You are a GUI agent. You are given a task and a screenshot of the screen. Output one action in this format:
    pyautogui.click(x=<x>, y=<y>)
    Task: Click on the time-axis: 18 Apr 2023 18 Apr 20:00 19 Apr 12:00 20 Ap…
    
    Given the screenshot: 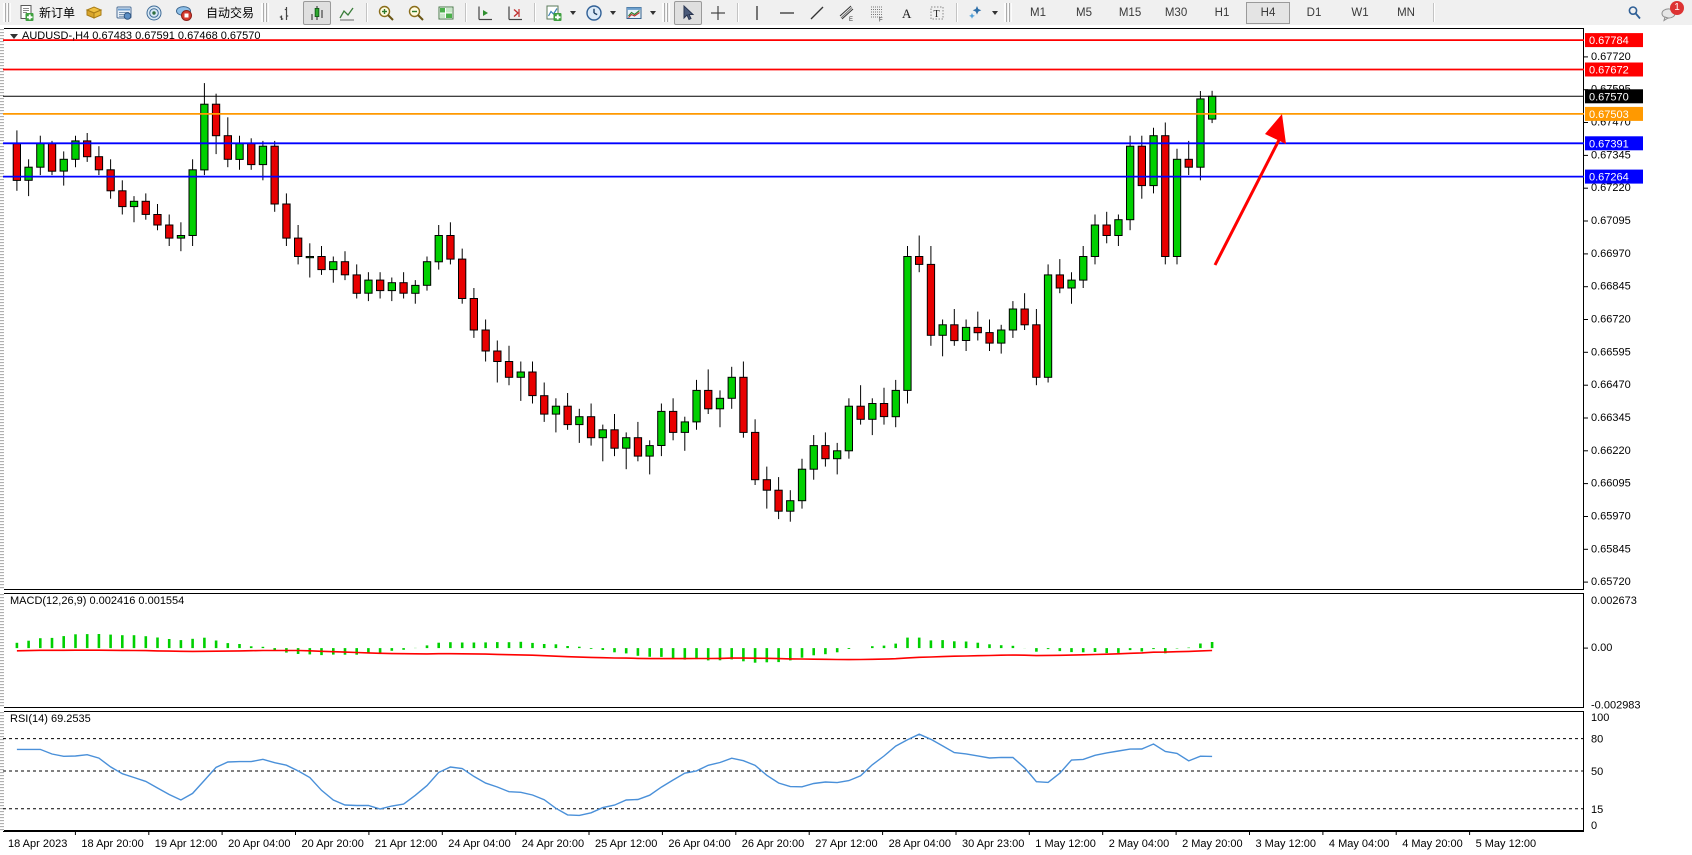 What is the action you would take?
    pyautogui.click(x=847, y=843)
    